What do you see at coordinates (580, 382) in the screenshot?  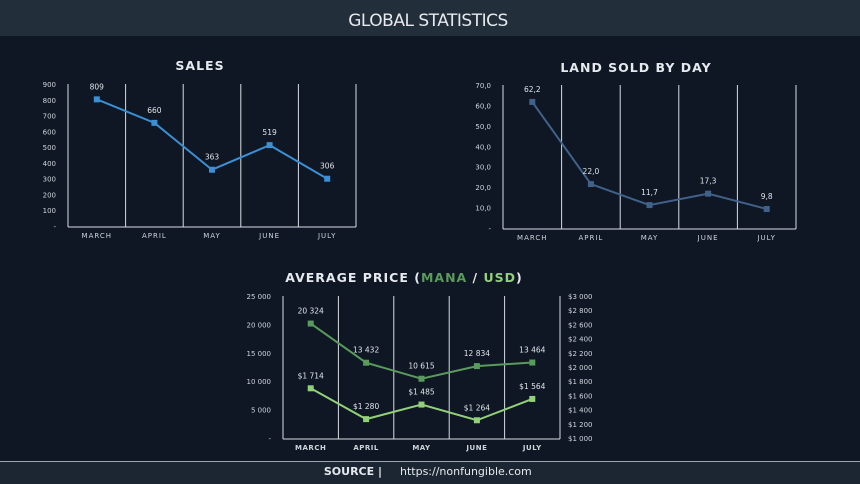 I see `y2-tick-label: $1 800` at bounding box center [580, 382].